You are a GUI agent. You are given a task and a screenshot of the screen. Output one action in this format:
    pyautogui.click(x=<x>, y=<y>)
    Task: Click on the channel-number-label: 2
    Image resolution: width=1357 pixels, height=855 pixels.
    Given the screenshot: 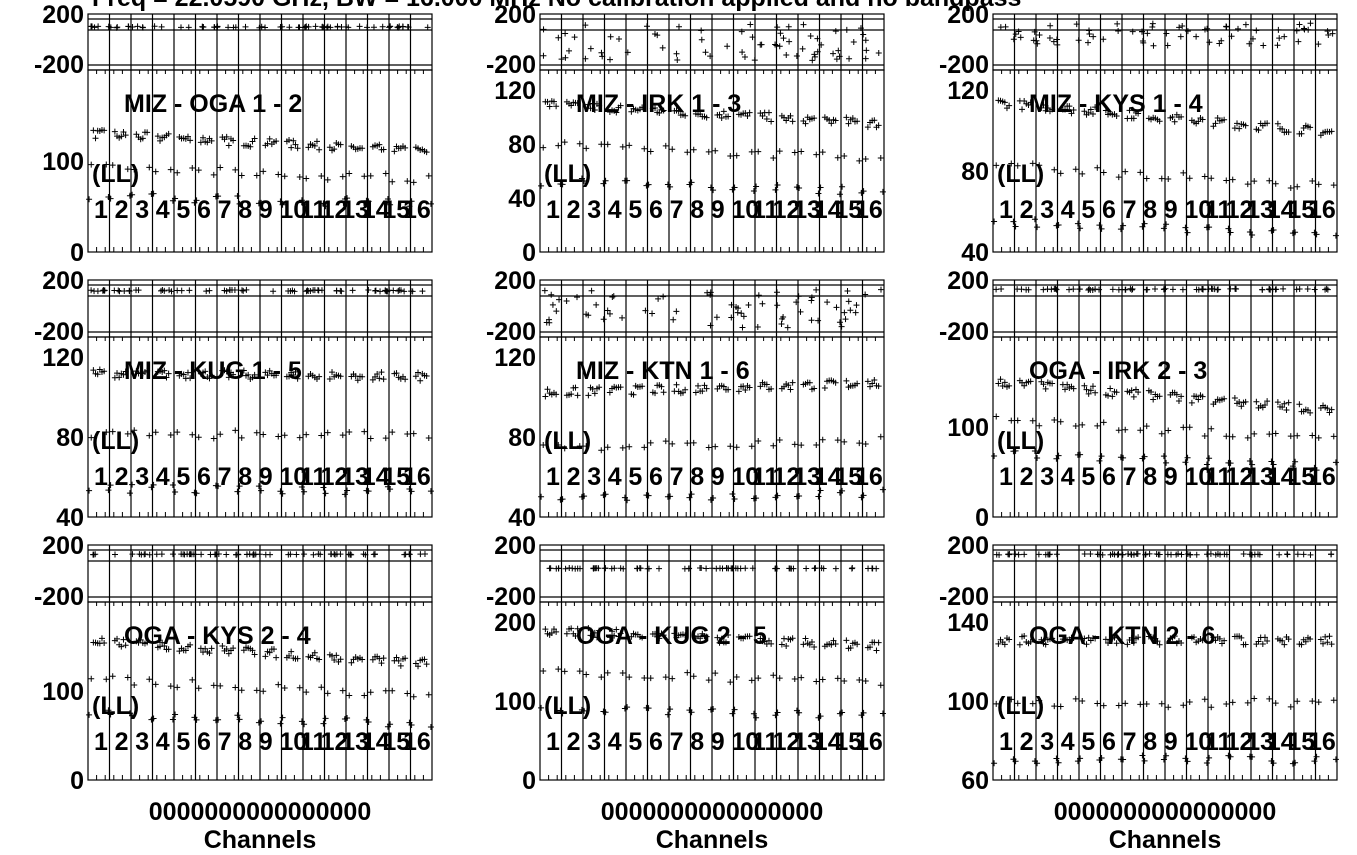 What is the action you would take?
    pyautogui.click(x=574, y=742)
    